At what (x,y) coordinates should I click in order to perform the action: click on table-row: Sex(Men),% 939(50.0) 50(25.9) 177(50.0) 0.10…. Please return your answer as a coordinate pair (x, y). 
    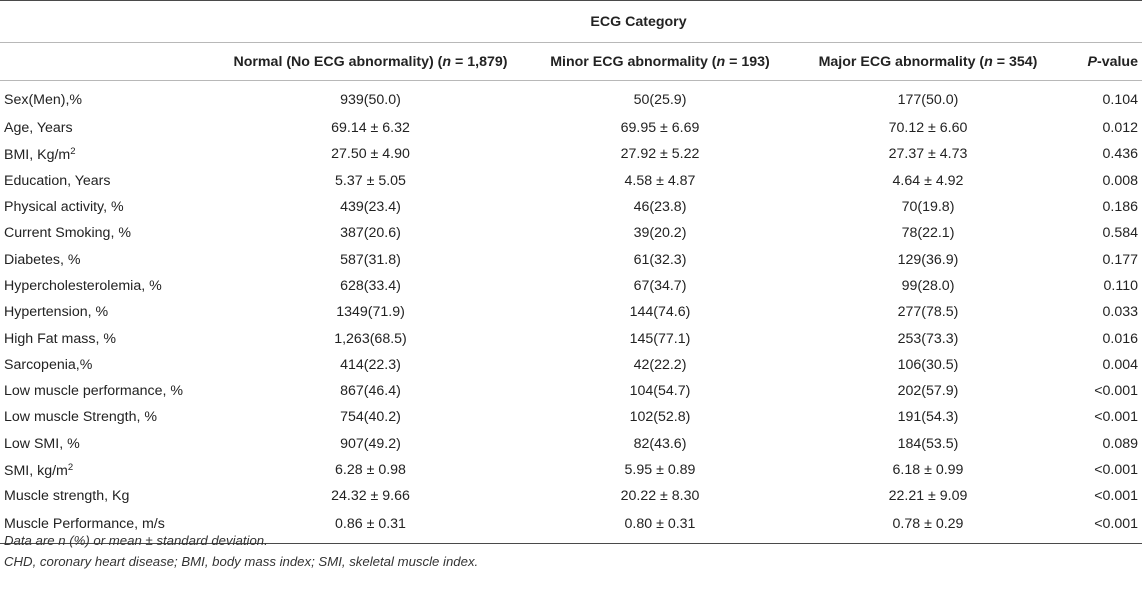
    Looking at the image, I should click on (571, 98).